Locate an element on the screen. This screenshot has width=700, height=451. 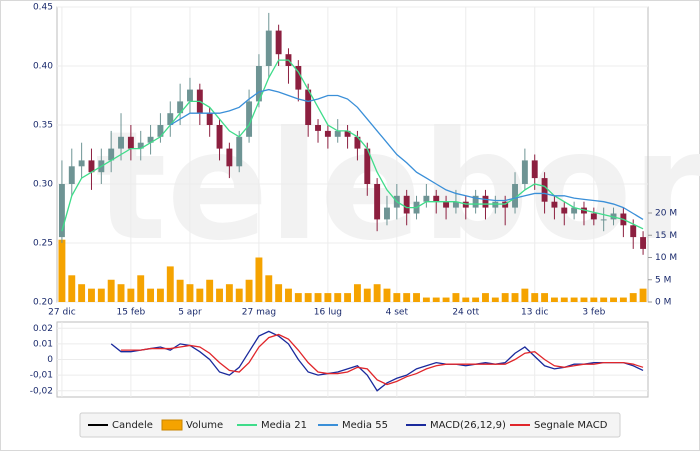
x-tick-label: 5 apr is located at coordinates (190, 313).